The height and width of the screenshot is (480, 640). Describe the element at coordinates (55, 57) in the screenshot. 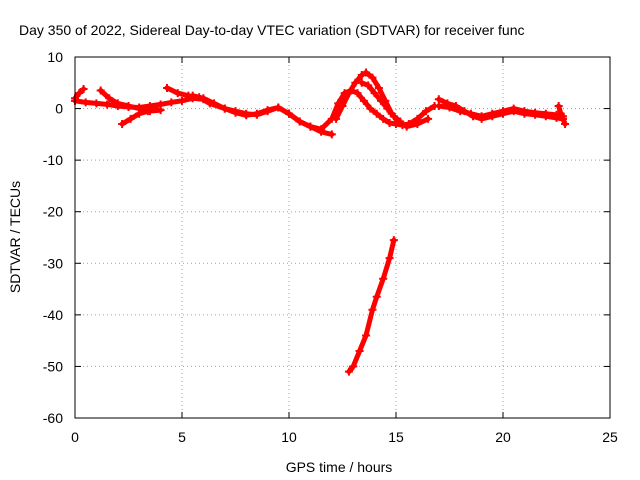

I see `y-tick-label: 10` at that location.